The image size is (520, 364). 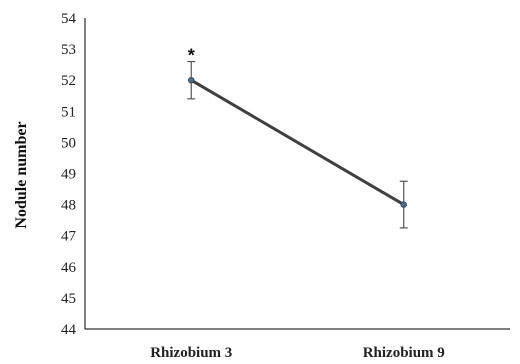 I want to click on y-tick-label: 49, so click(x=68, y=175).